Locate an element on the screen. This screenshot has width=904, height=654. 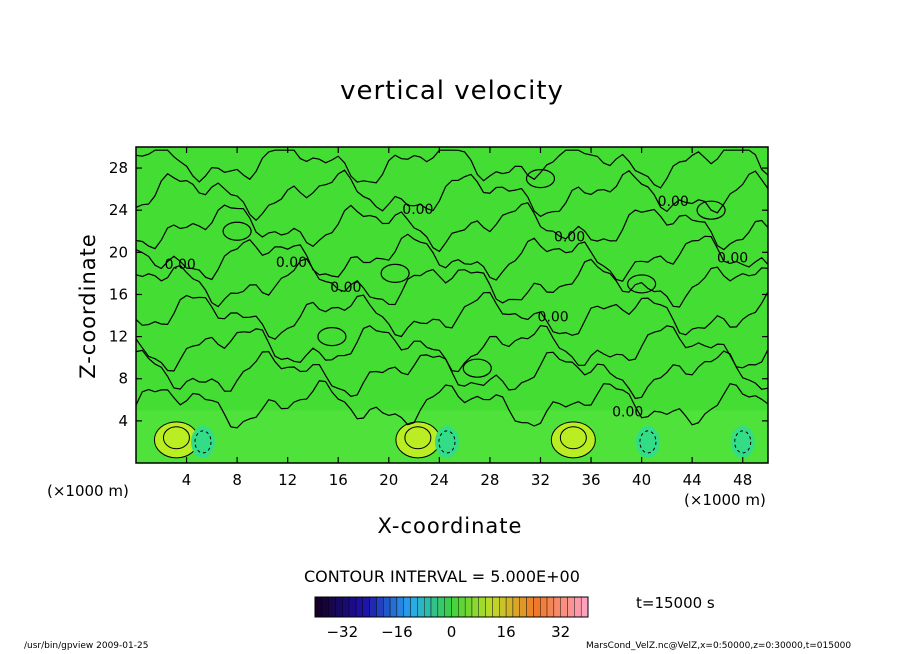
x-tick-label: 24 is located at coordinates (439, 480).